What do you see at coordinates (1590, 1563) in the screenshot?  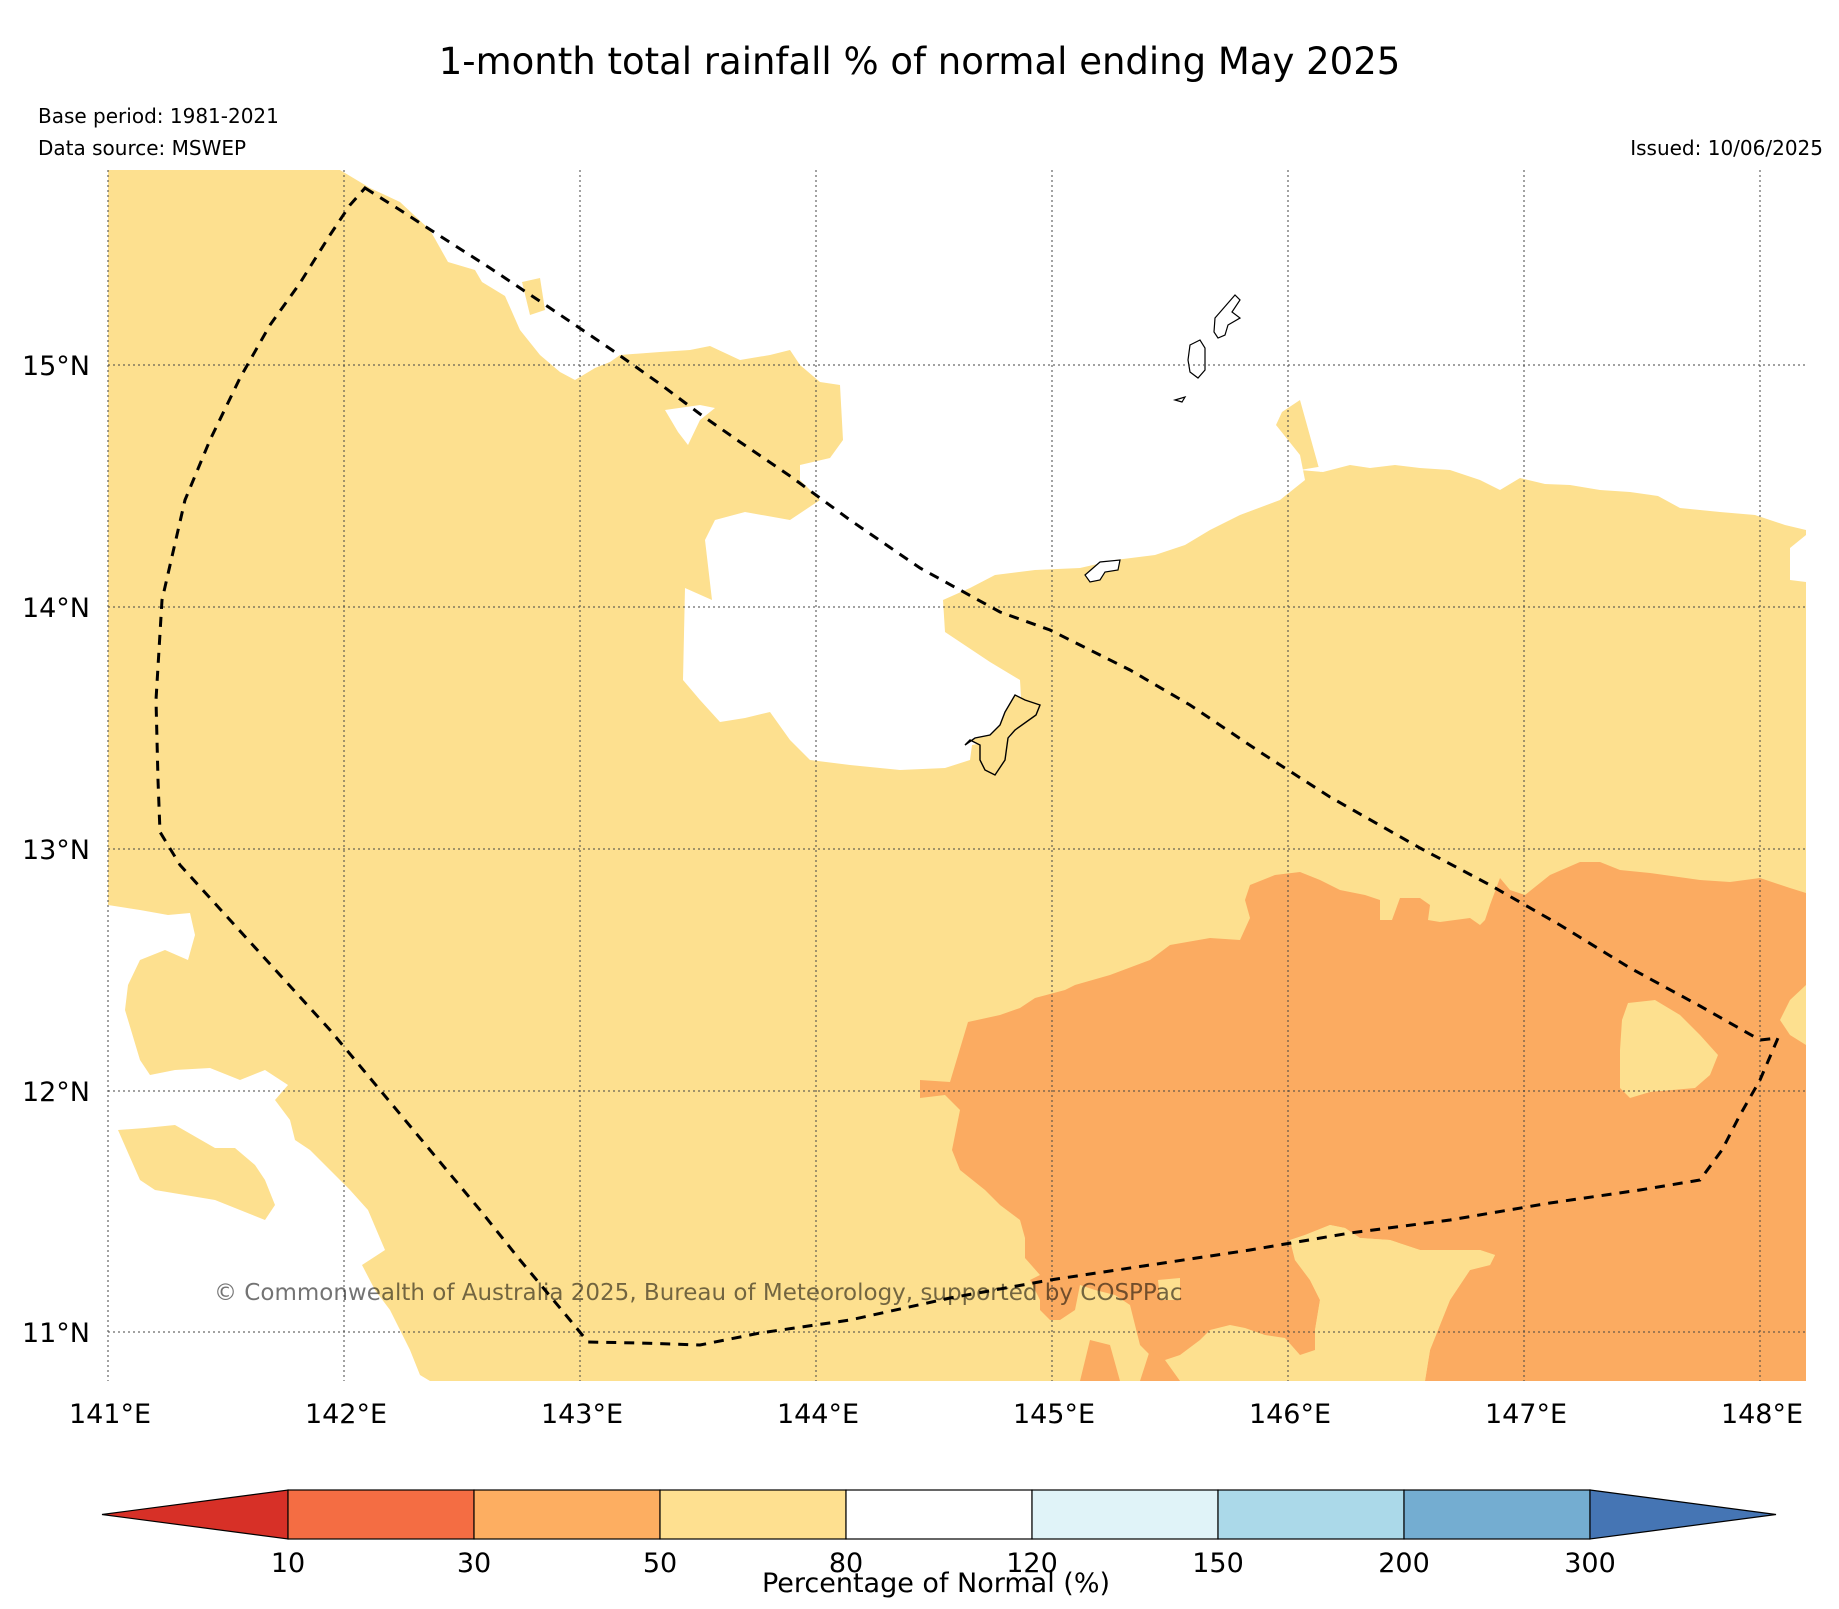 I see `colorbar-tick-label: 300` at bounding box center [1590, 1563].